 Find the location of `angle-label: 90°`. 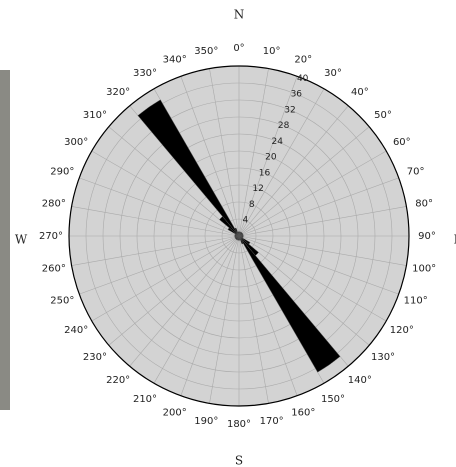

angle-label: 90° is located at coordinates (427, 236).